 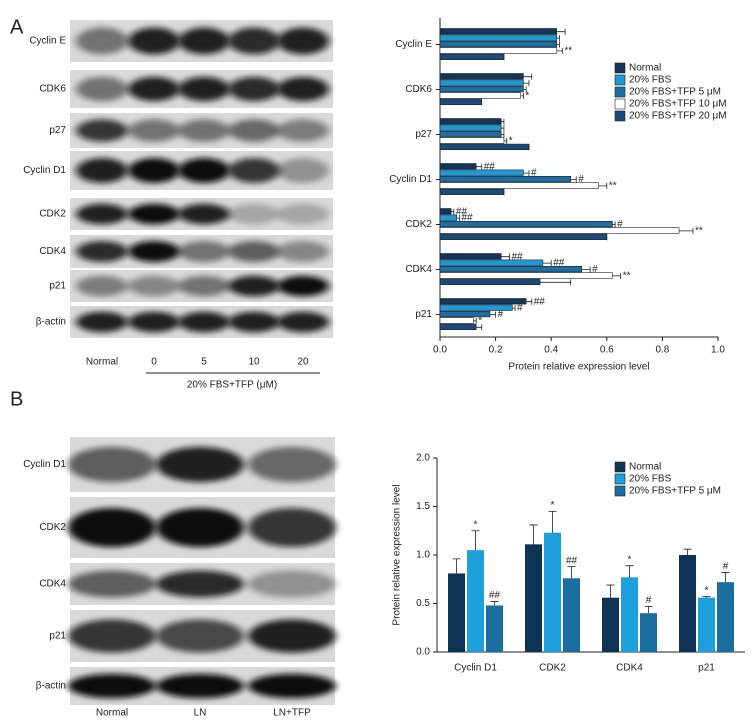 What do you see at coordinates (578, 367) in the screenshot?
I see `x-axis-label: Protein relative expression level` at bounding box center [578, 367].